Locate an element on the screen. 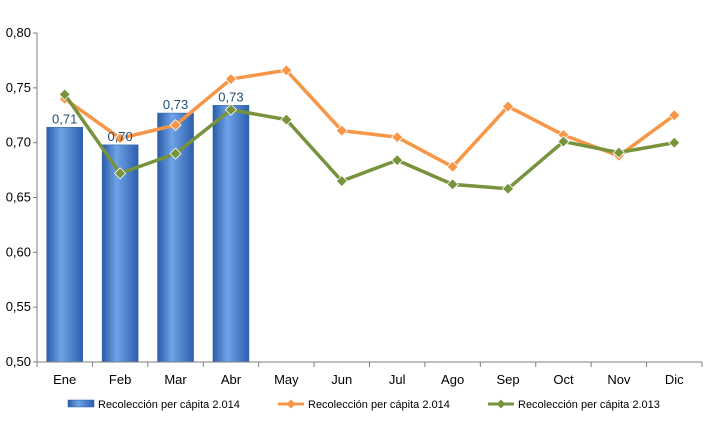 This screenshot has width=715, height=424. y-tick-label: 0,80 is located at coordinates (18, 32).